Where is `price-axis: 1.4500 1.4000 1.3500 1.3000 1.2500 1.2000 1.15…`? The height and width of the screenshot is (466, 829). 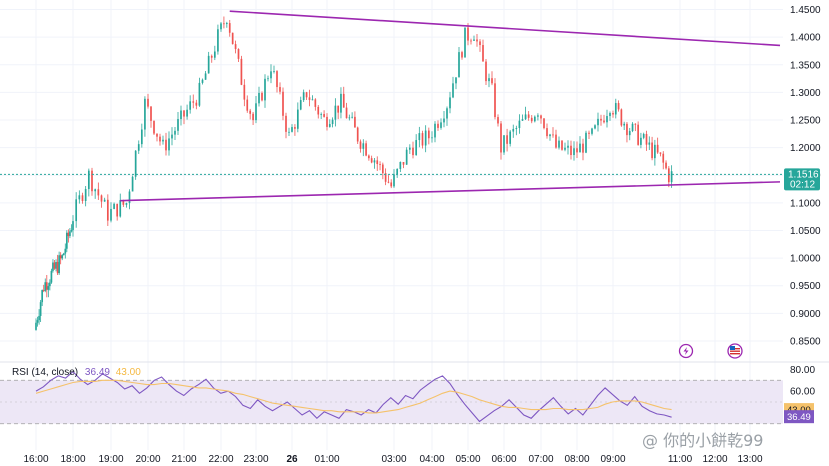 price-axis: 1.4500 1.4000 1.3500 1.3000 1.2500 1.2000 1.15… is located at coordinates (805, 176).